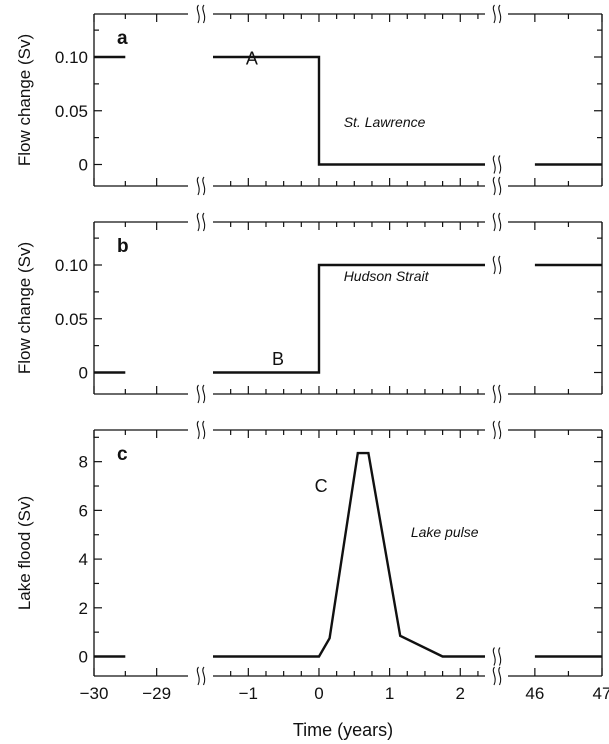 Image resolution: width=609 pixels, height=744 pixels. What do you see at coordinates (83, 608) in the screenshot?
I see `y-tick-label: 2` at bounding box center [83, 608].